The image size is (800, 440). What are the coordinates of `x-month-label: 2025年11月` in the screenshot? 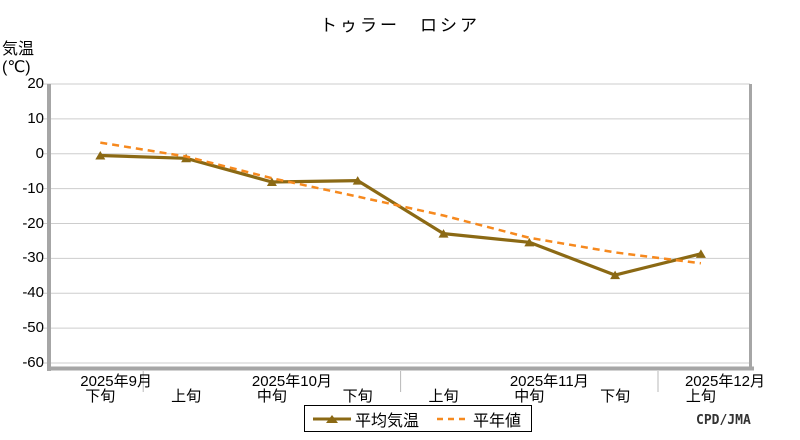 It's located at (549, 381).